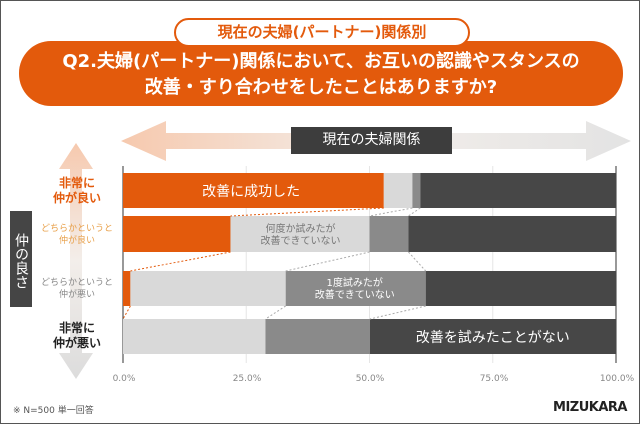 This screenshot has width=640, height=425. What do you see at coordinates (76, 235) in the screenshot?
I see `row-label-somewhat-good: どちらかというと 仲が良い` at bounding box center [76, 235].